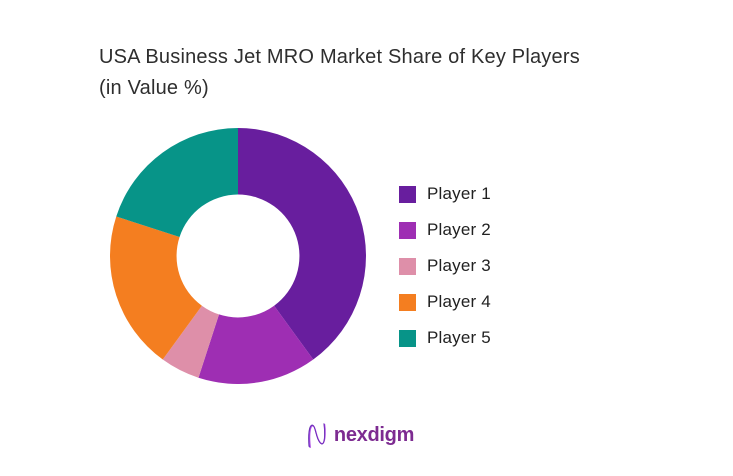  What do you see at coordinates (317, 435) in the screenshot?
I see `nexdigm-wave-n-icon` at bounding box center [317, 435].